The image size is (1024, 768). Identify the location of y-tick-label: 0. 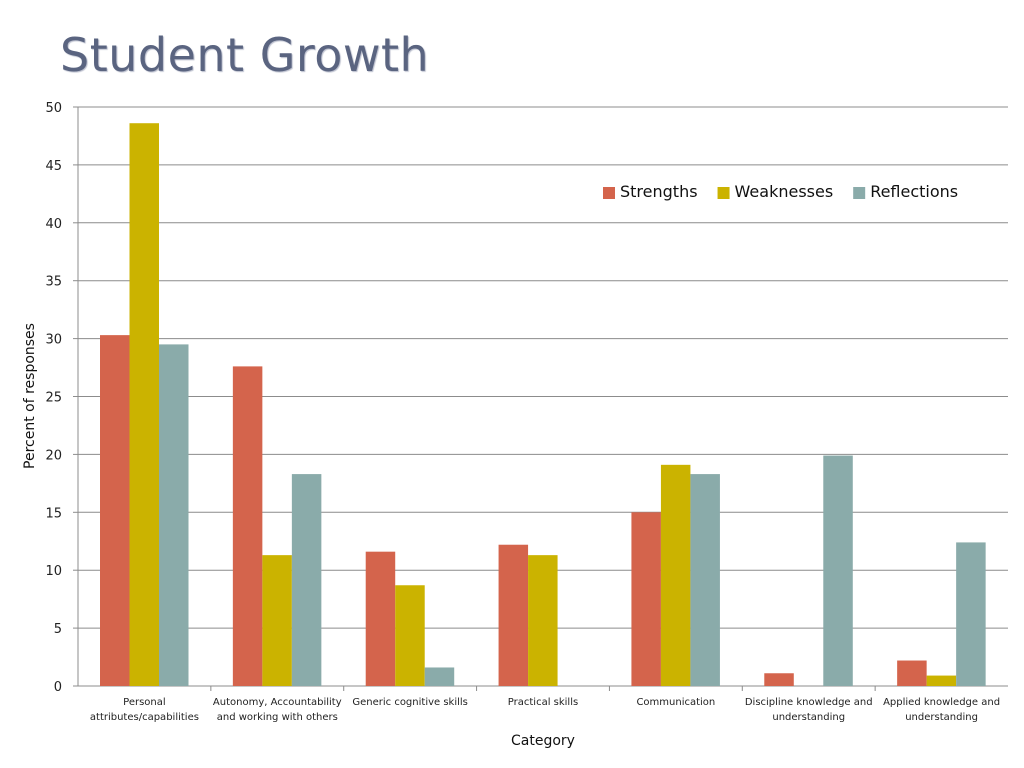
(58, 687).